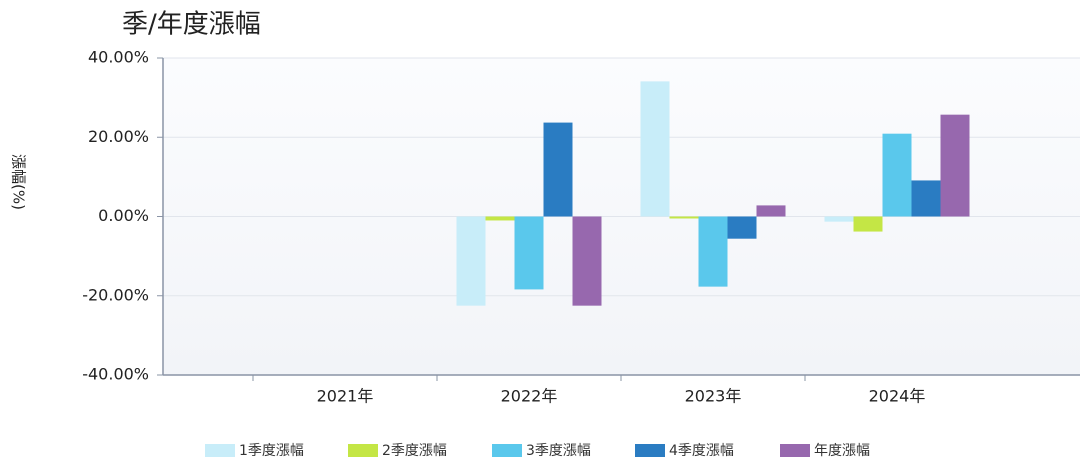 Image resolution: width=1080 pixels, height=471 pixels. Describe the element at coordinates (414, 451) in the screenshot. I see `legend-label: 2季度漲幅` at that location.